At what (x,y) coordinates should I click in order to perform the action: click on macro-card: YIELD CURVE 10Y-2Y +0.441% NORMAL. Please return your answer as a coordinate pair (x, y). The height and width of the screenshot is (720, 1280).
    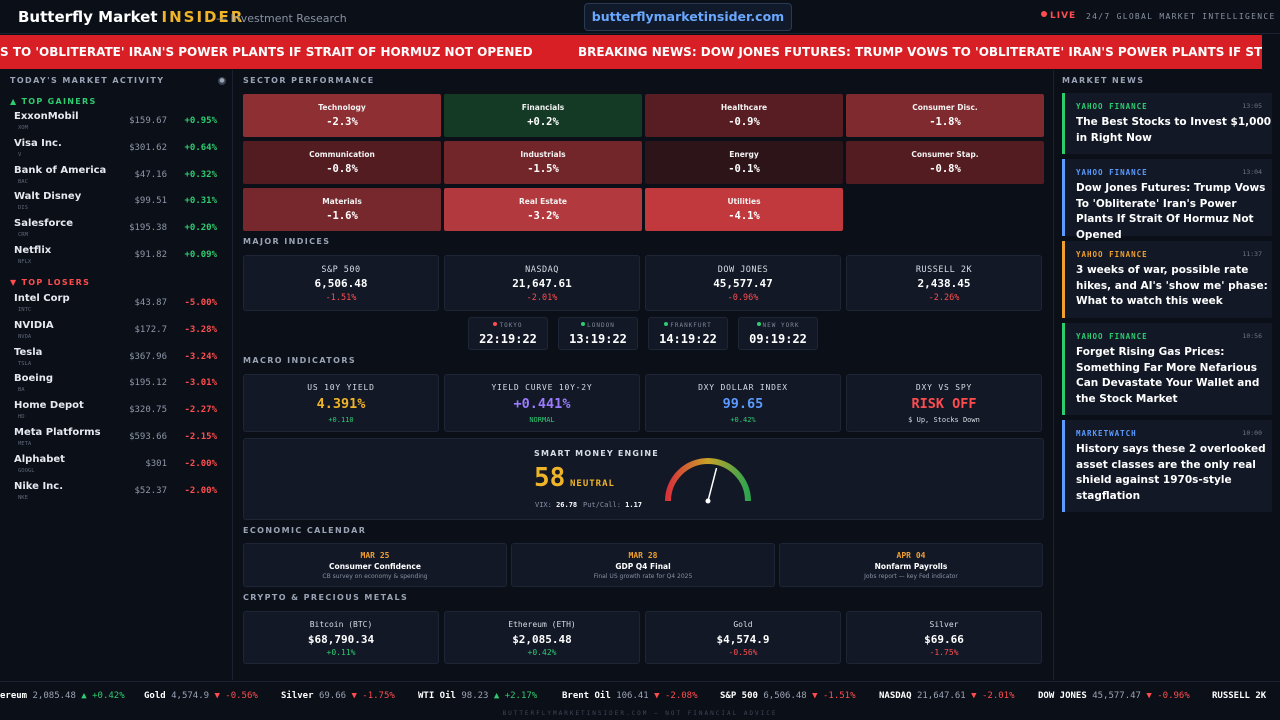
    Looking at the image, I should click on (542, 403).